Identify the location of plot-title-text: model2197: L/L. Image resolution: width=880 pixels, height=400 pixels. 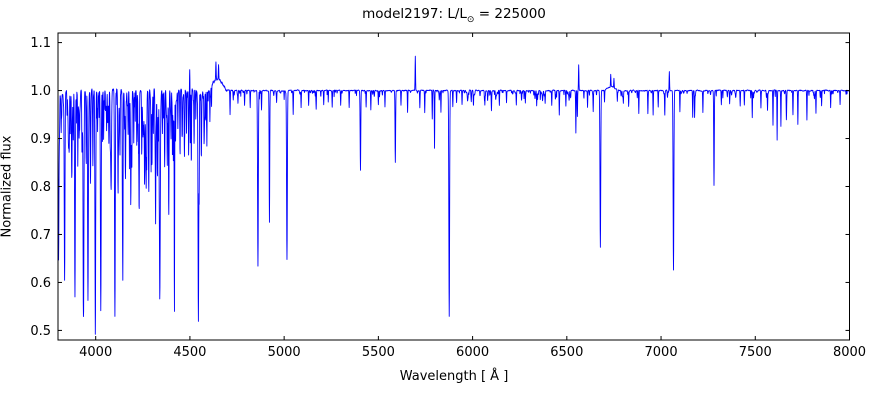
(414, 14).